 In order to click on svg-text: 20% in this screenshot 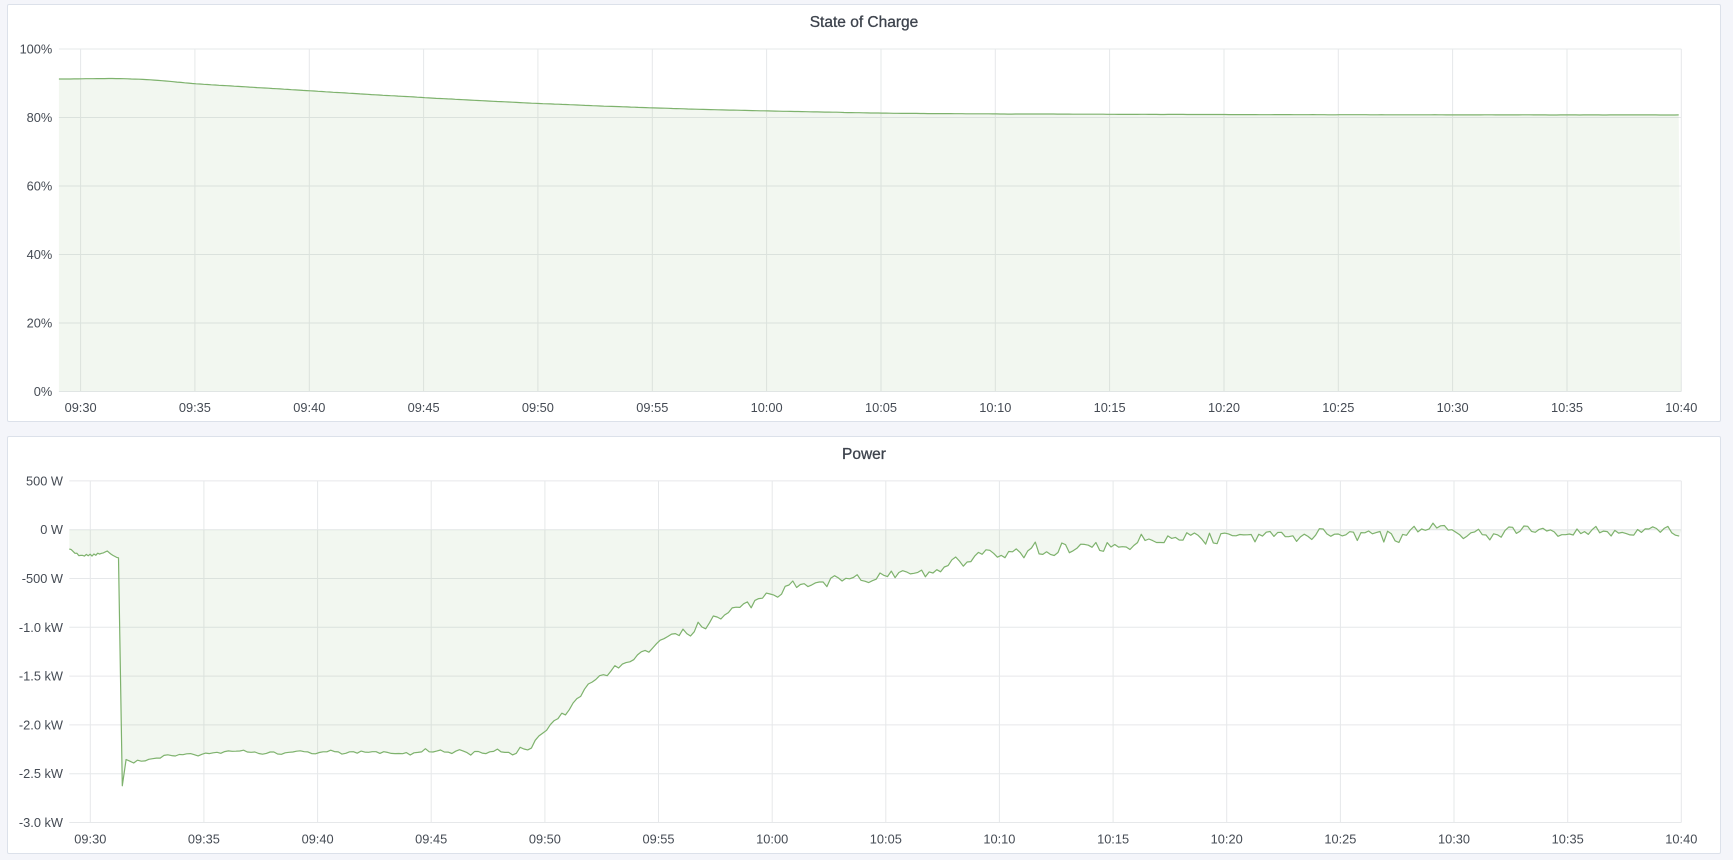, I will do `click(40, 323)`.